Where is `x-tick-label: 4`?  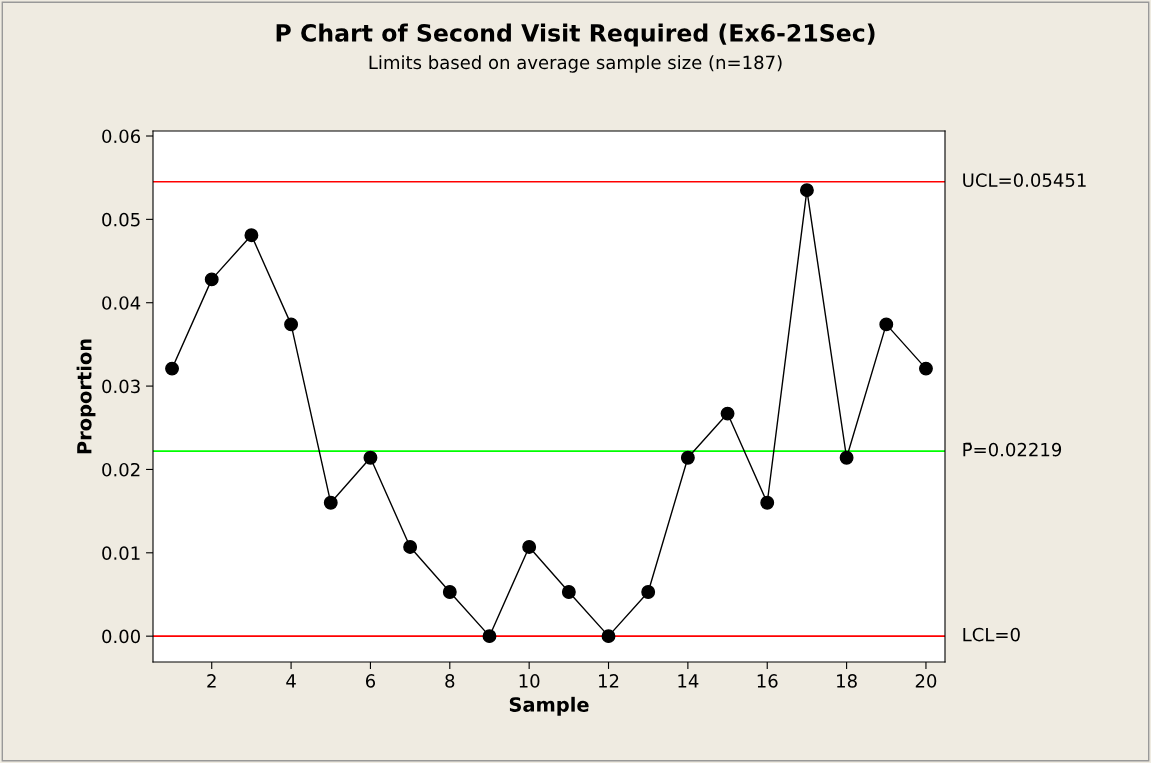
x-tick-label: 4 is located at coordinates (291, 681).